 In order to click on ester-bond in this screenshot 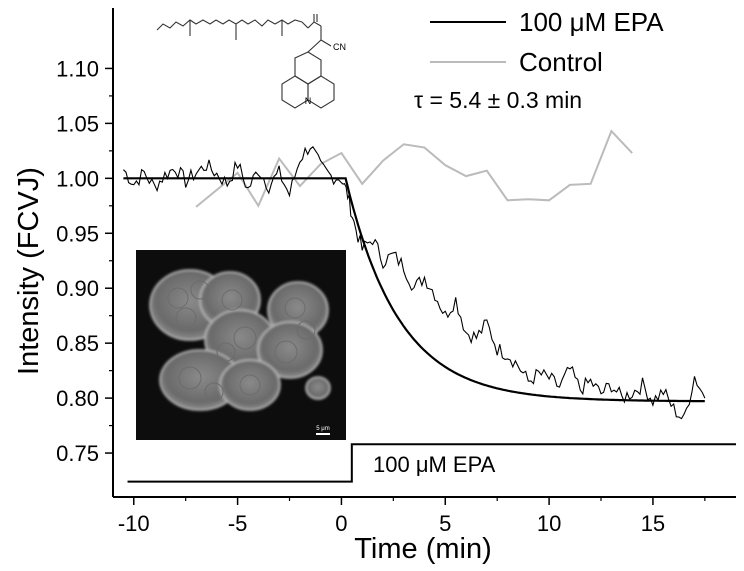, I will do `click(305, 25)`.